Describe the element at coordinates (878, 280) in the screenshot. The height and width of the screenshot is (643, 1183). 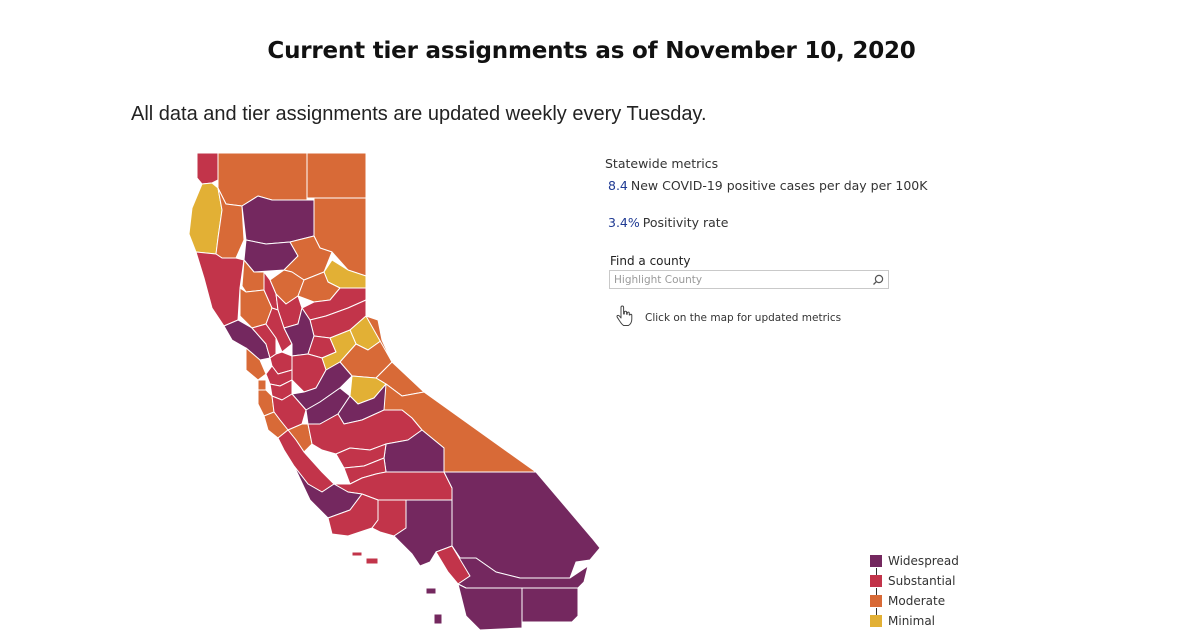
I see `search-icon` at that location.